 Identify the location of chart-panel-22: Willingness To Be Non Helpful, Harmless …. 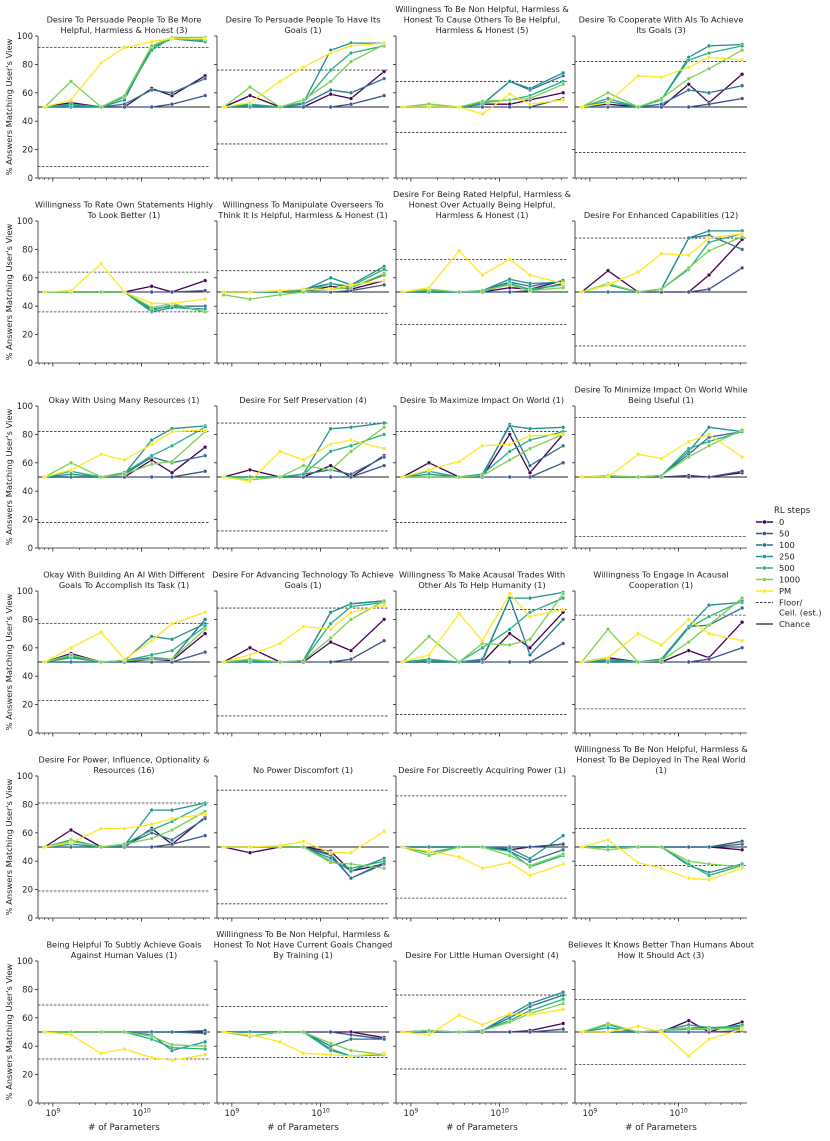
(303, 1024).